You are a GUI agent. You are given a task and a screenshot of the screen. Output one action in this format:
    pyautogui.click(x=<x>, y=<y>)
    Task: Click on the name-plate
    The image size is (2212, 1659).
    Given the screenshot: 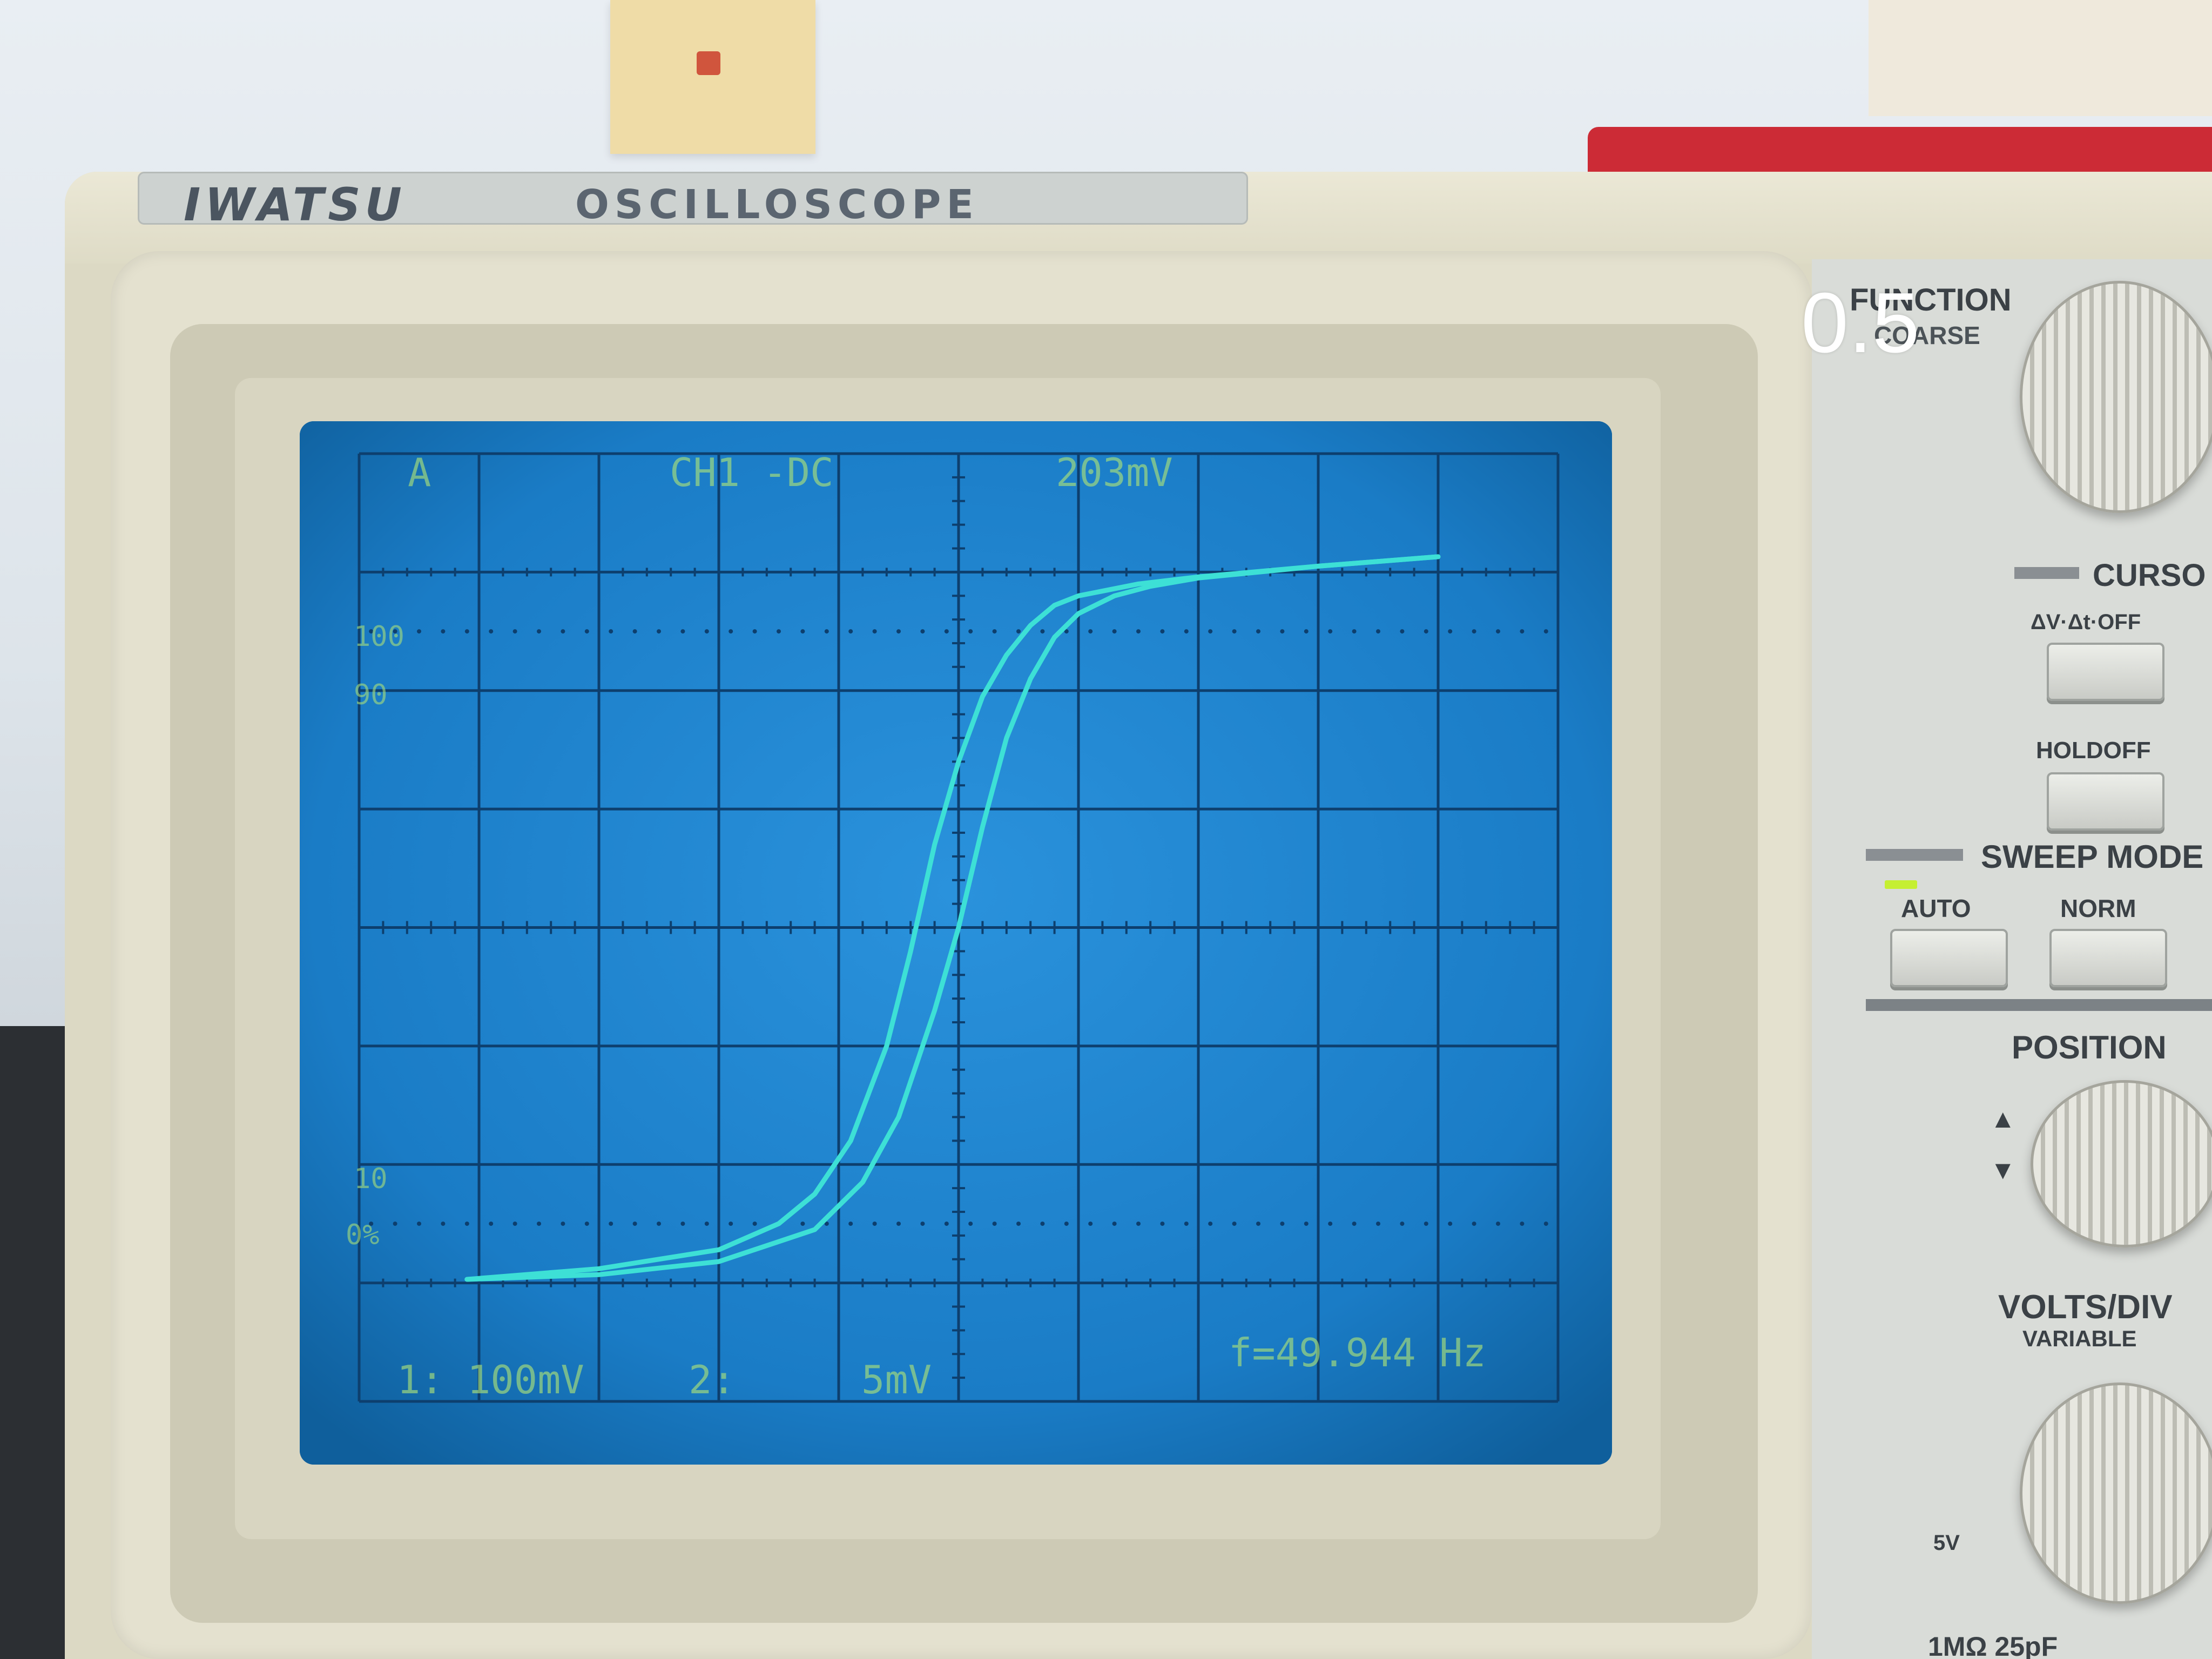 What is the action you would take?
    pyautogui.click(x=693, y=198)
    